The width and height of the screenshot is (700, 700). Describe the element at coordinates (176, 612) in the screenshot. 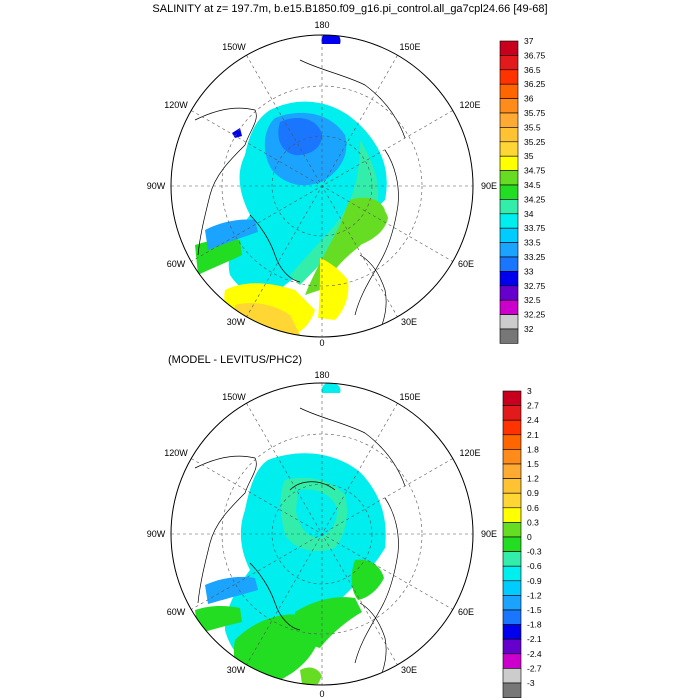

I see `bottom-lon-60w: 60W` at that location.